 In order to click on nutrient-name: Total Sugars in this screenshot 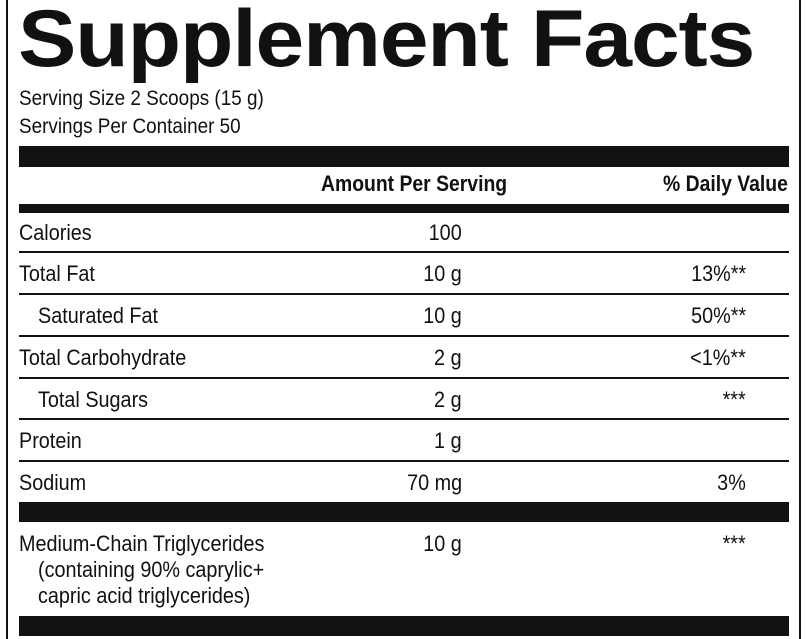, I will do `click(93, 399)`.